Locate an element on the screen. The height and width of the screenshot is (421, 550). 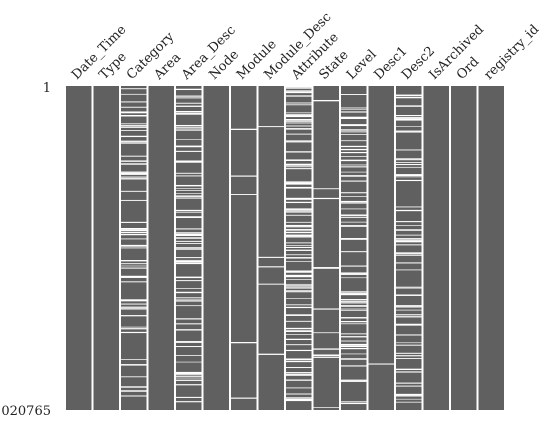
missing-lines-level is located at coordinates (354, 249).